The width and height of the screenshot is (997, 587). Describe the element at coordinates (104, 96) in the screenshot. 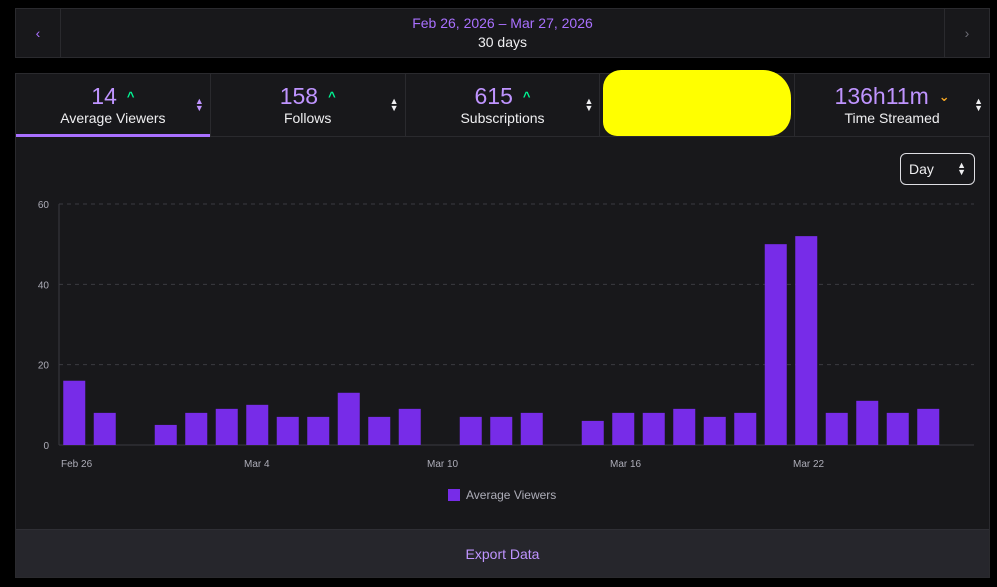

I see `metric-value: 14` at that location.